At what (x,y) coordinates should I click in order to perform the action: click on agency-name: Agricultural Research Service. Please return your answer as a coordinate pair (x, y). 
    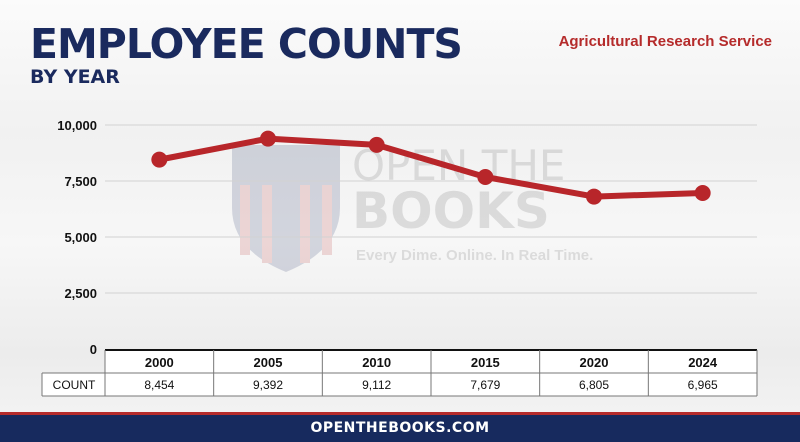
    Looking at the image, I should click on (665, 41).